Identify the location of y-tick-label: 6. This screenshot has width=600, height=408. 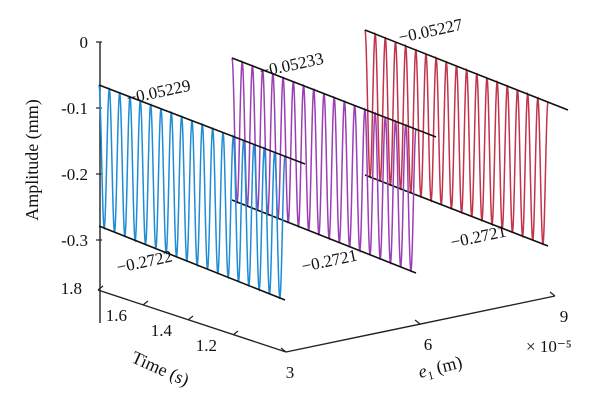
(428, 344).